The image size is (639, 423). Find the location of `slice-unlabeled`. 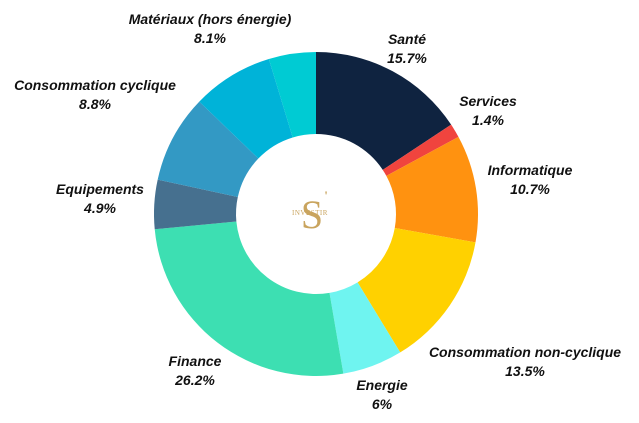

slice-unlabeled is located at coordinates (292, 95).